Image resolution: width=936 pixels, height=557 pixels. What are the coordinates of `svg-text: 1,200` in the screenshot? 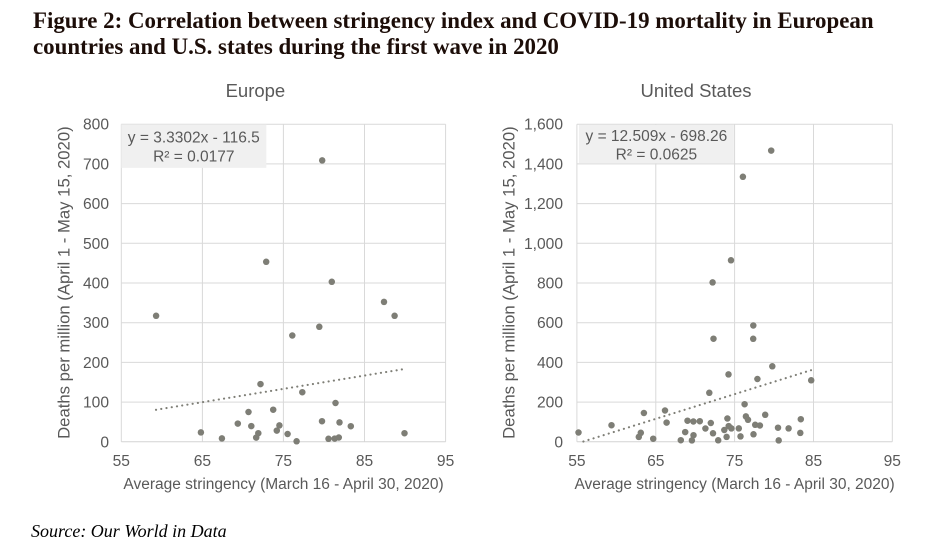 It's located at (543, 204).